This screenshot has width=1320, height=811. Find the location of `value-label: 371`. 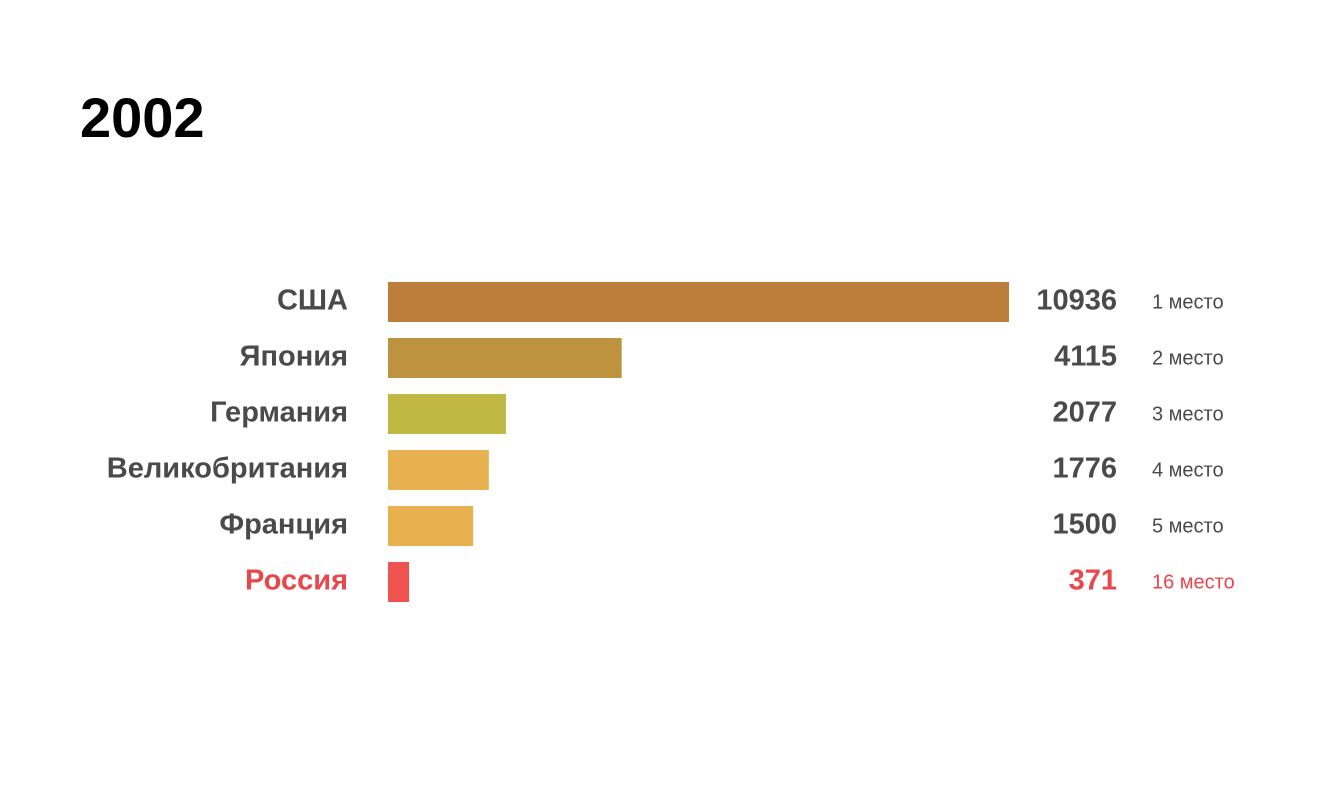

value-label: 371 is located at coordinates (1093, 581).